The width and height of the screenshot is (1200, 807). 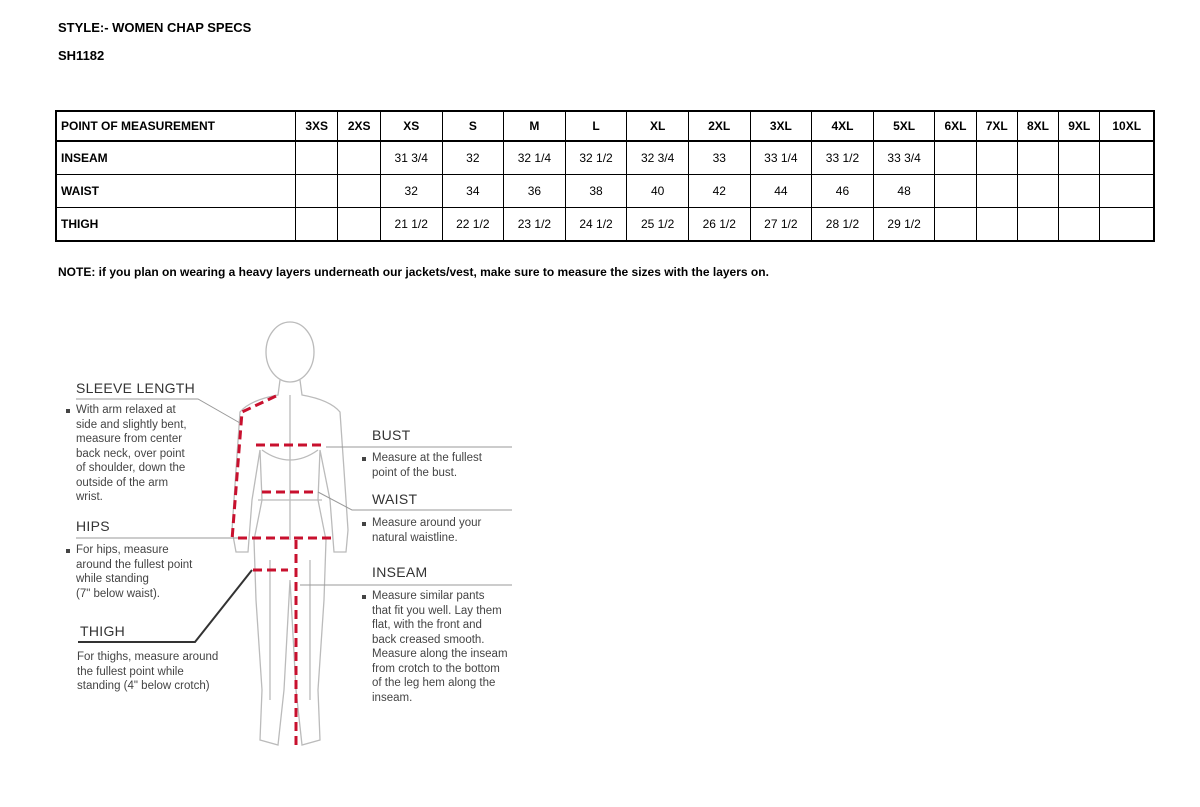 What do you see at coordinates (996, 126) in the screenshot?
I see `column-header-size: 7XL` at bounding box center [996, 126].